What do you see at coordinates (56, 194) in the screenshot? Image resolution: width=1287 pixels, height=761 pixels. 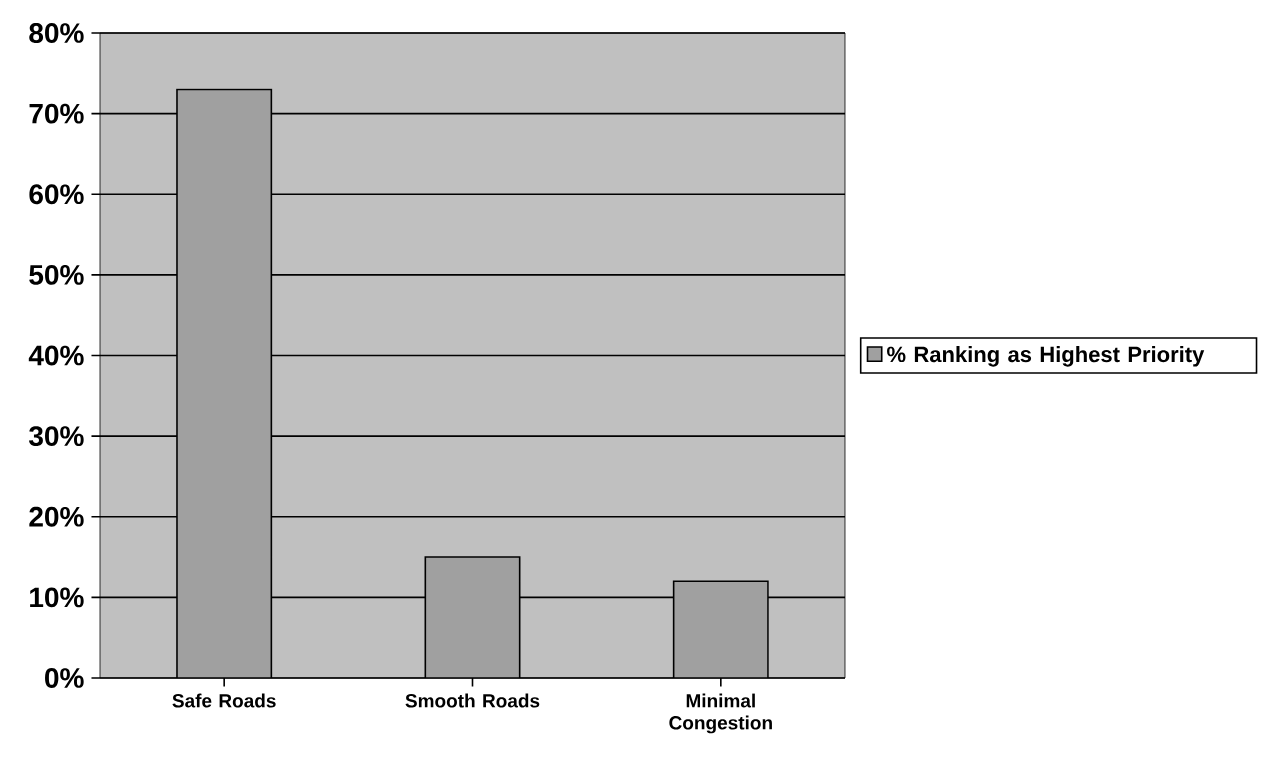 I see `y-tick-label: 60%` at bounding box center [56, 194].